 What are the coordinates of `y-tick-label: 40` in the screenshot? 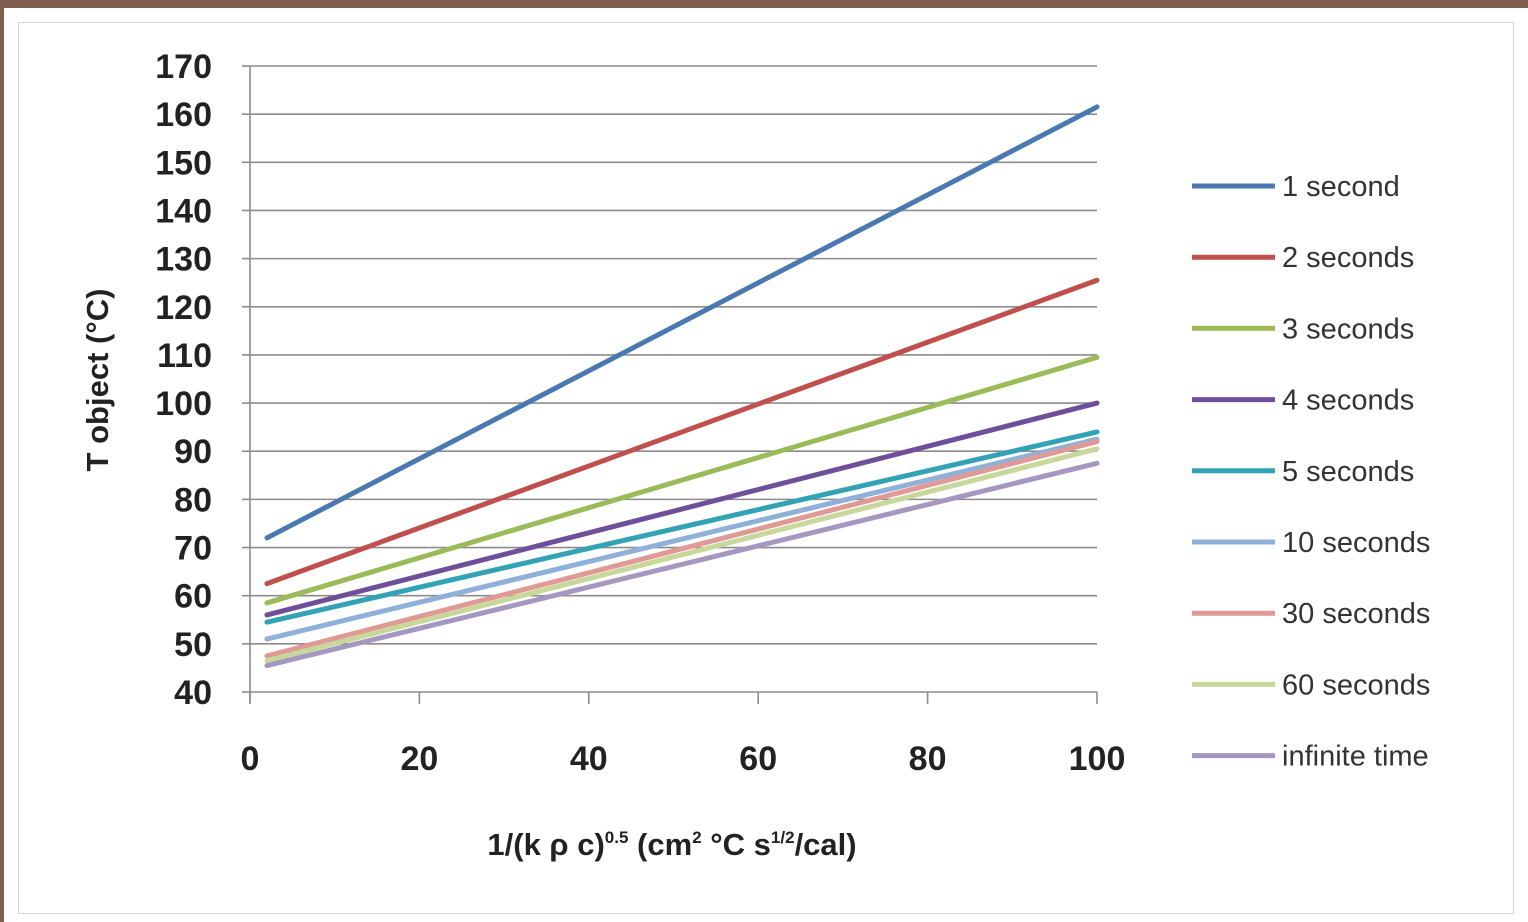 It's located at (193, 693).